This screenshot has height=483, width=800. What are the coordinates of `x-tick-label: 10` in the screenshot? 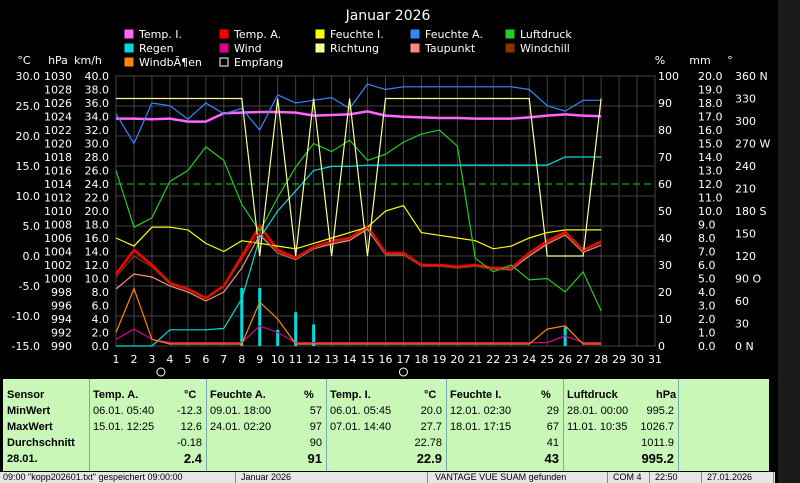 It's located at (278, 359).